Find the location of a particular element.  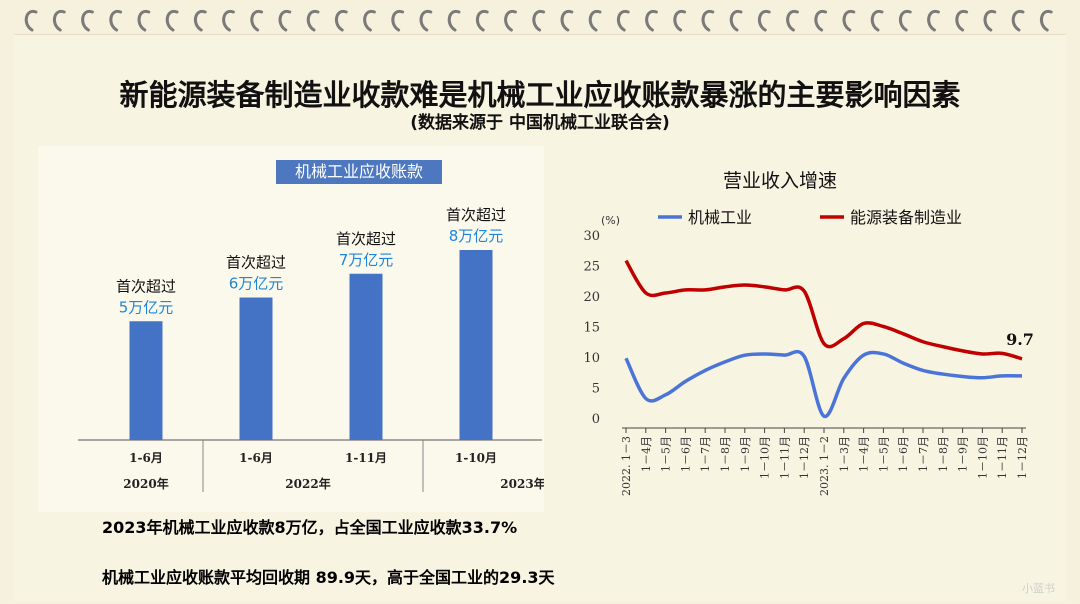

legend-label: 能源装备制造业 is located at coordinates (906, 217).